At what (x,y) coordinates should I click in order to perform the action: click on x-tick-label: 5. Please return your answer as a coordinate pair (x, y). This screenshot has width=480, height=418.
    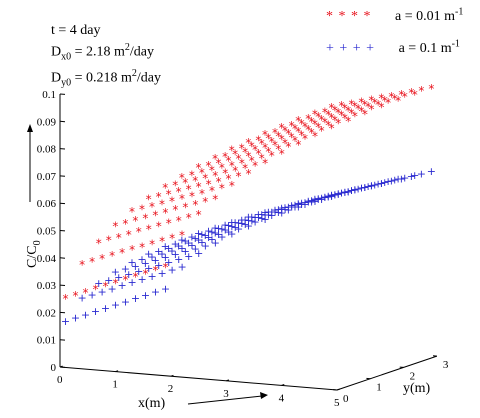
    Looking at the image, I should click on (337, 403).